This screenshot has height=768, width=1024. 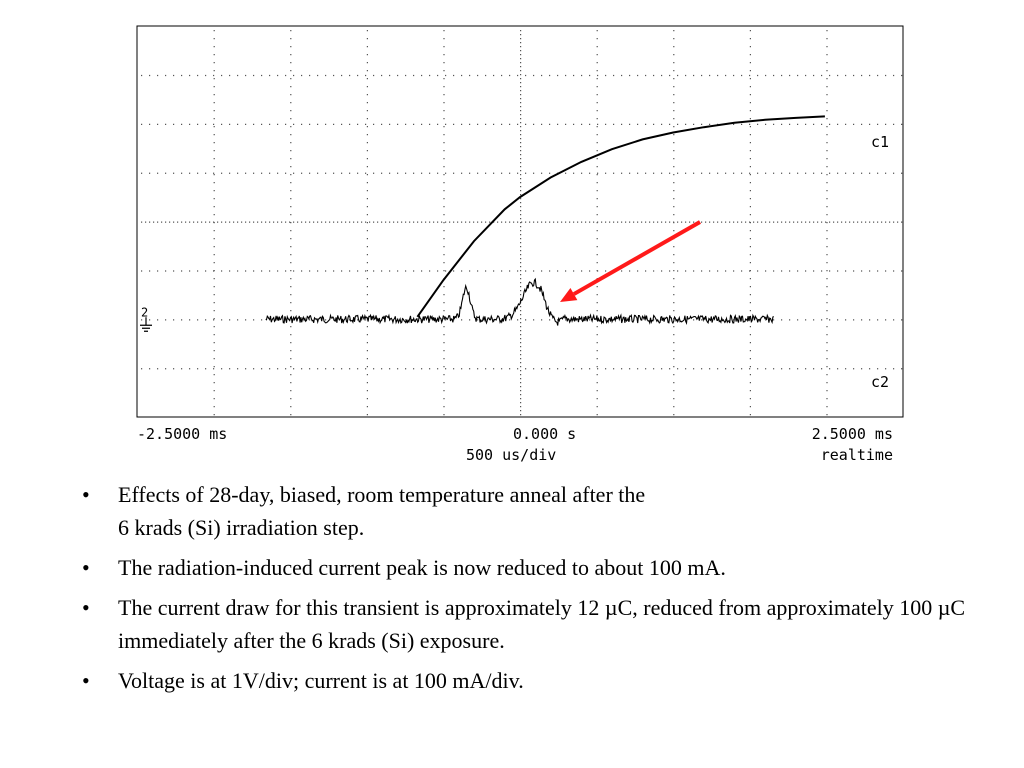 I want to click on ground-marker-icon: 2, so click(x=146, y=318).